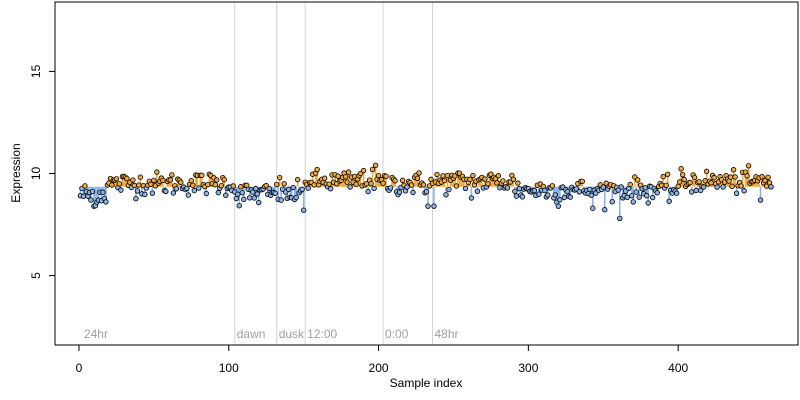  I want to click on region-label: 0:00, so click(397, 334).